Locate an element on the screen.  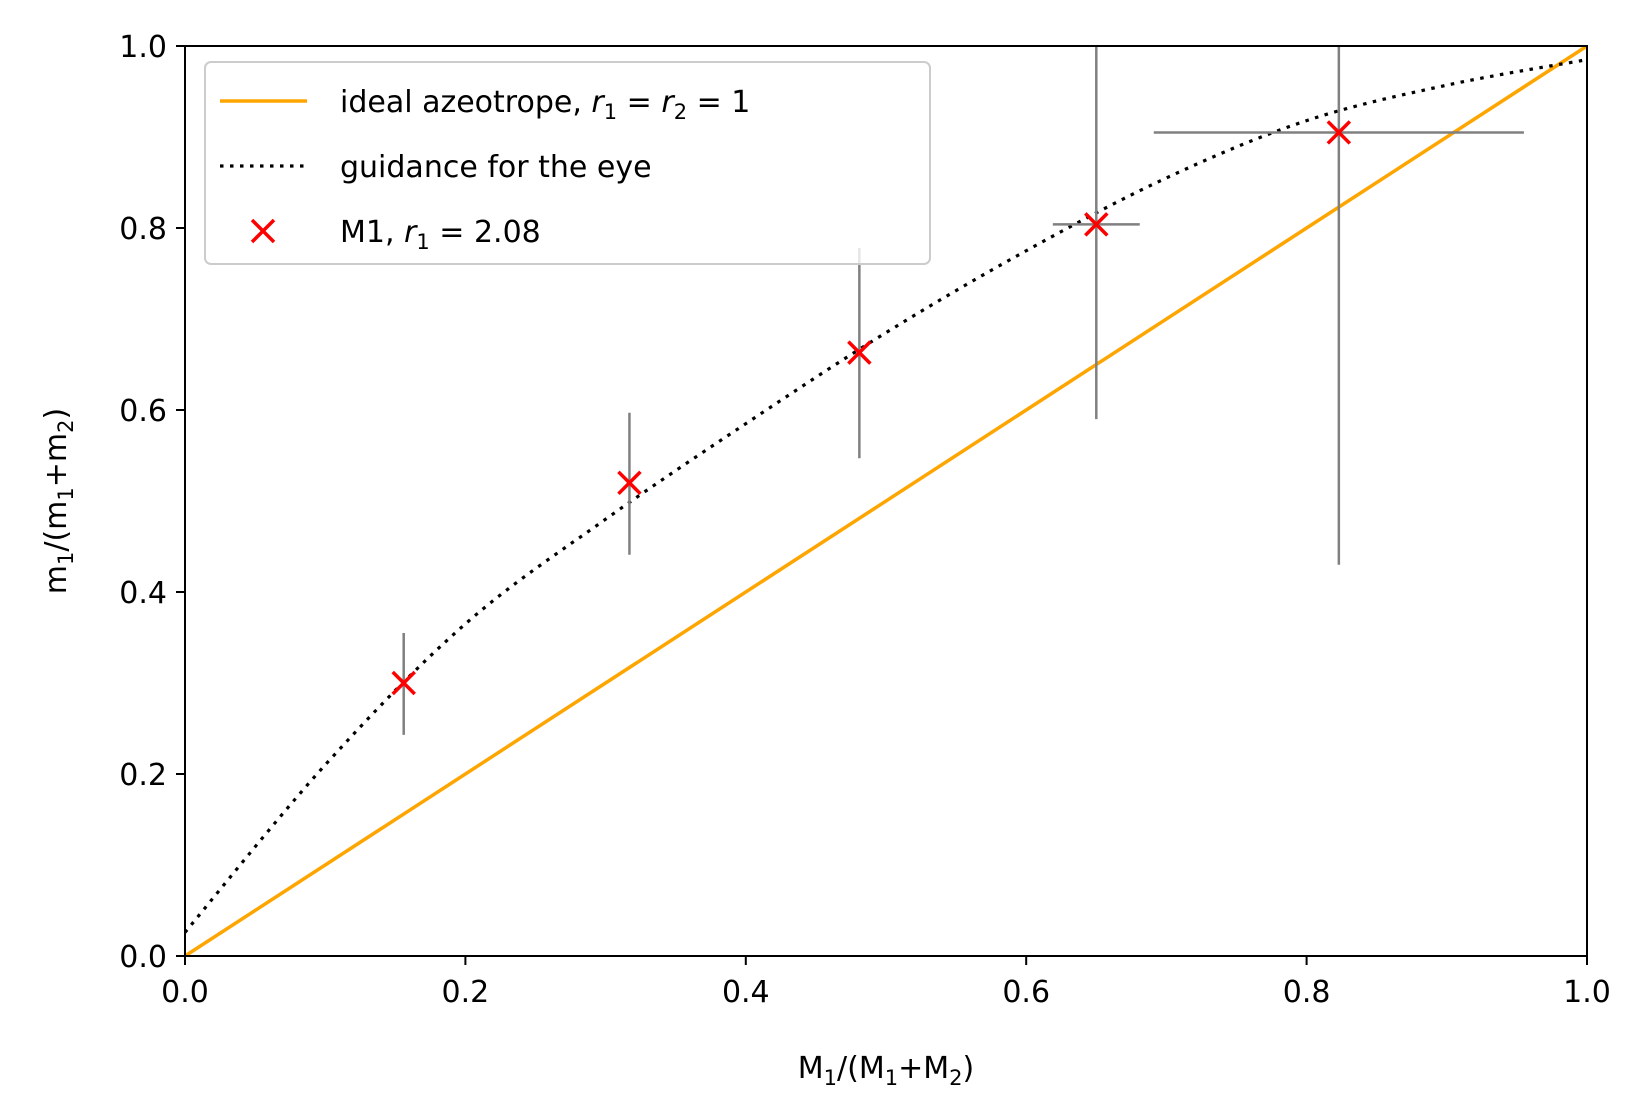
x-tick-label: 1.0 is located at coordinates (1587, 992).